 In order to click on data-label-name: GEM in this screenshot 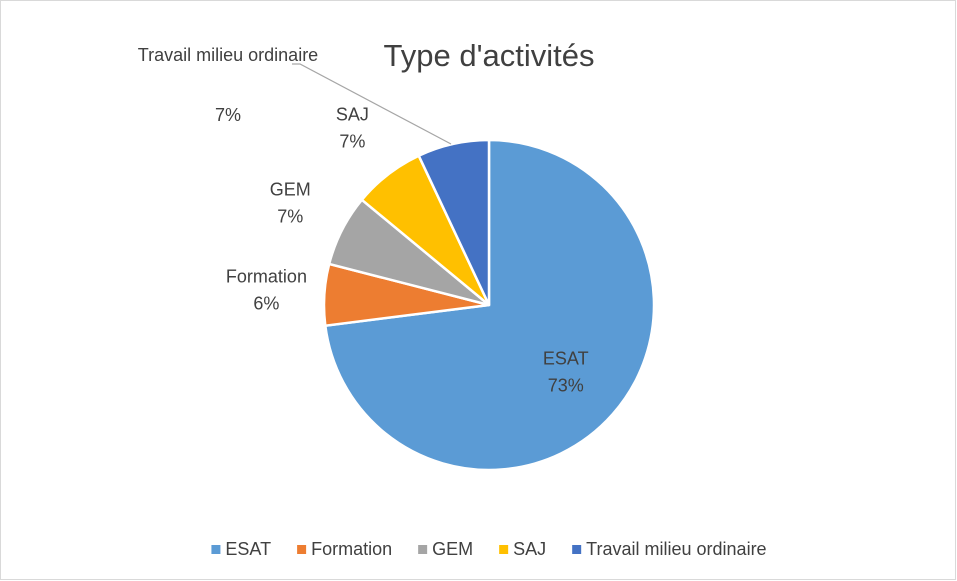, I will do `click(290, 190)`.